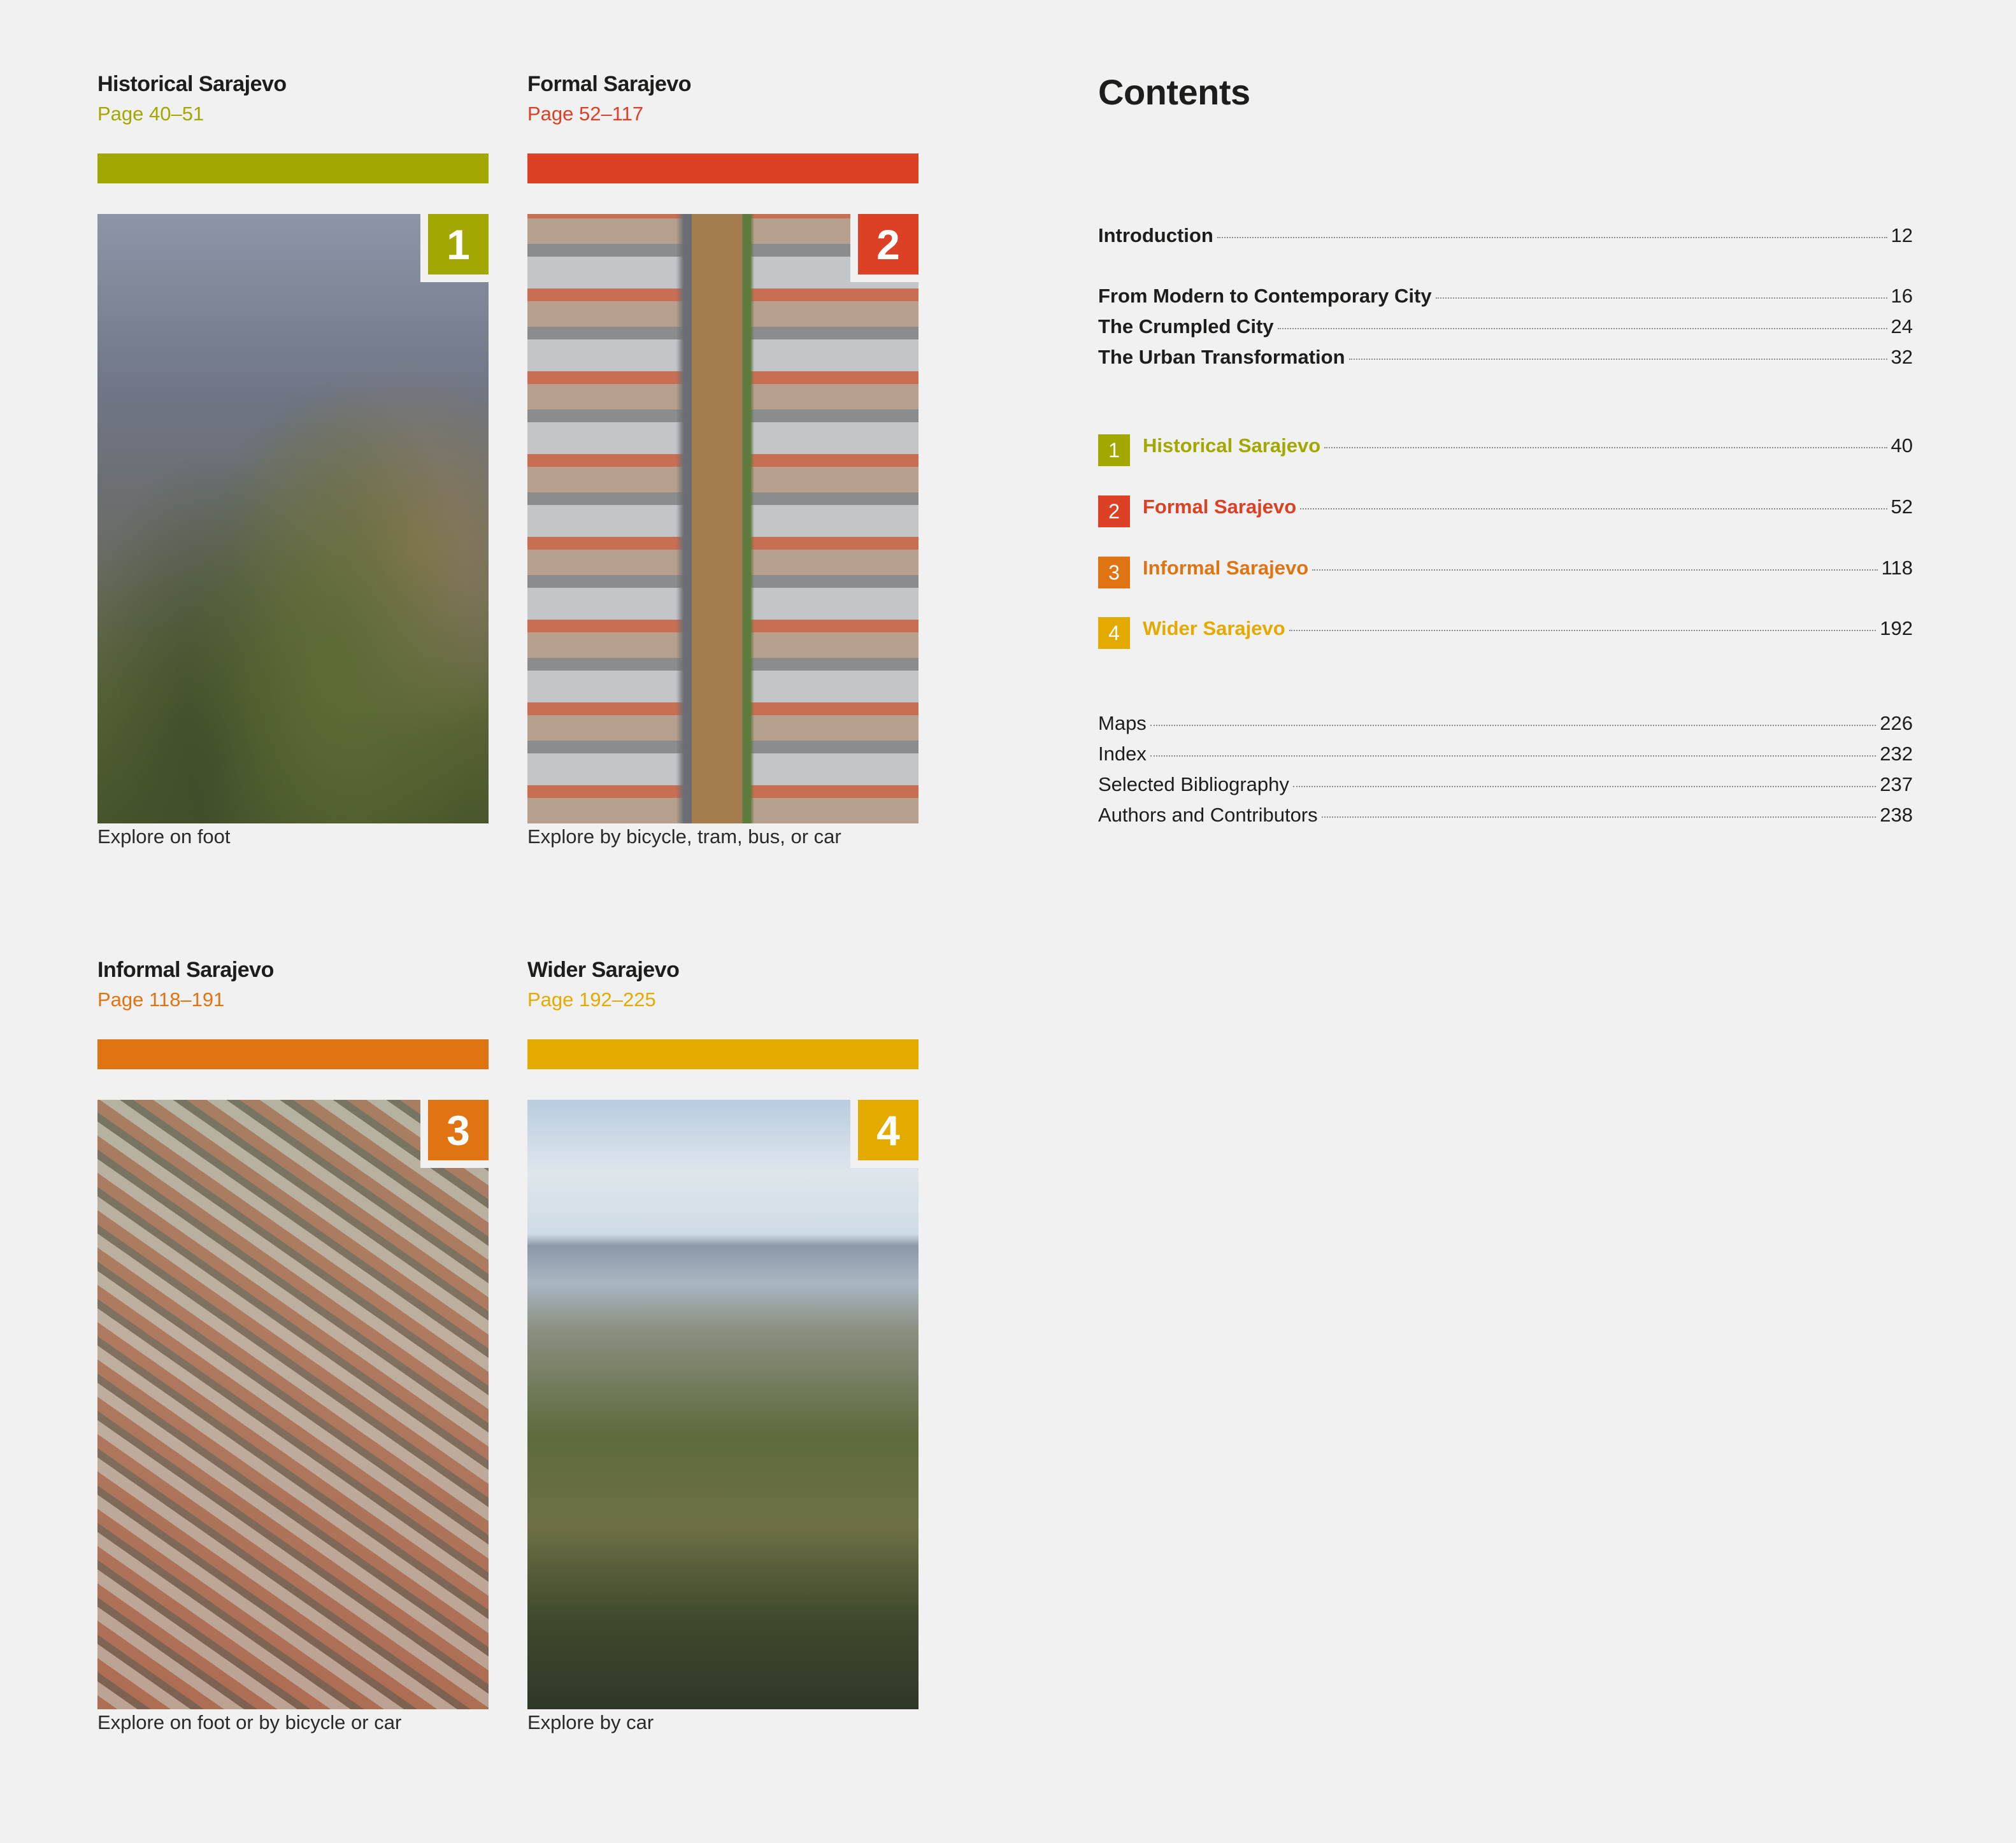  I want to click on toc-label: Selected Bibliography, so click(1194, 784).